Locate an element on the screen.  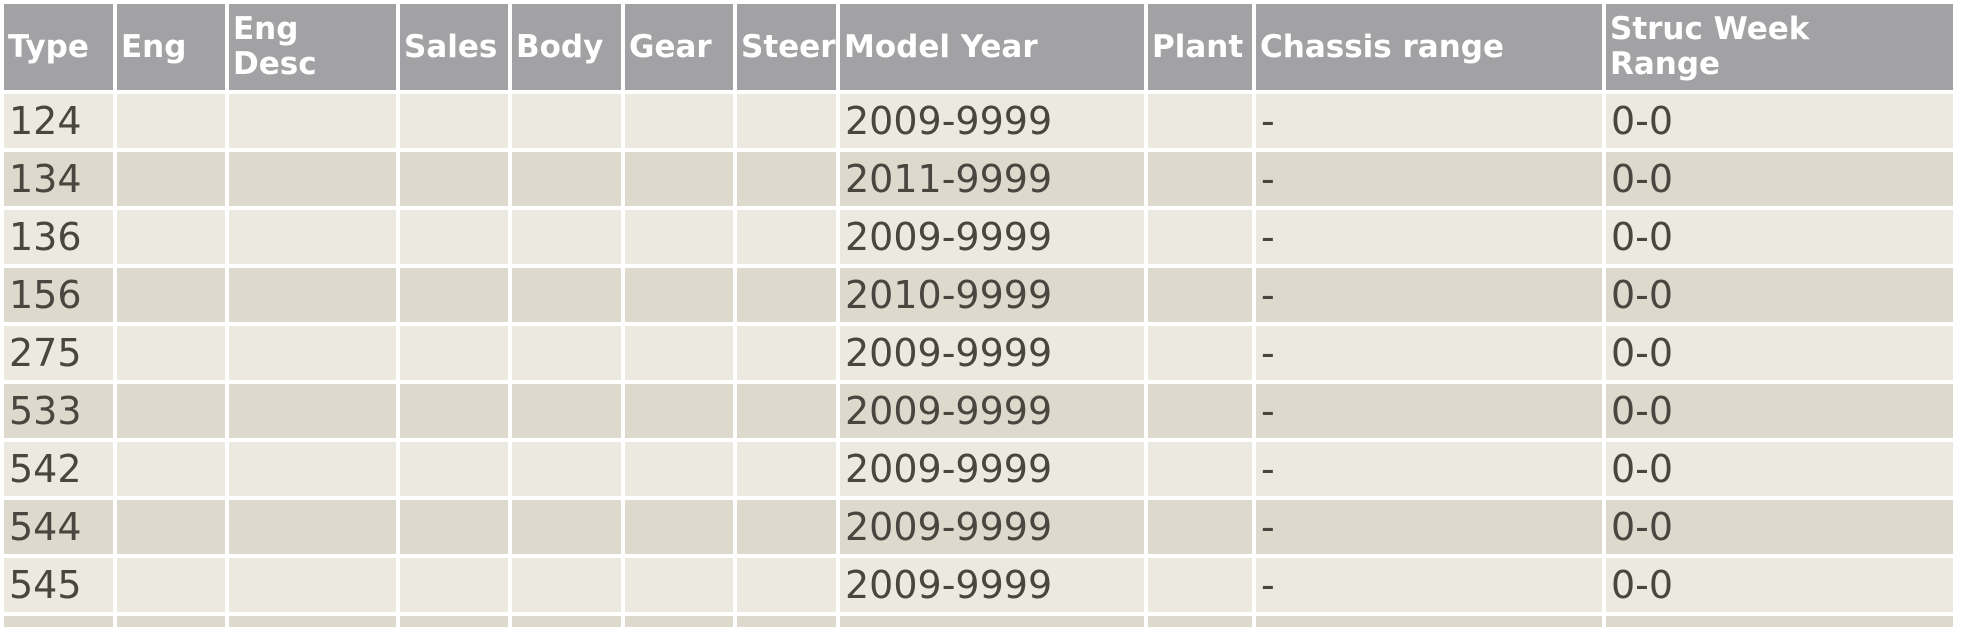
cell-struc_week_range is located at coordinates (1779, 621).